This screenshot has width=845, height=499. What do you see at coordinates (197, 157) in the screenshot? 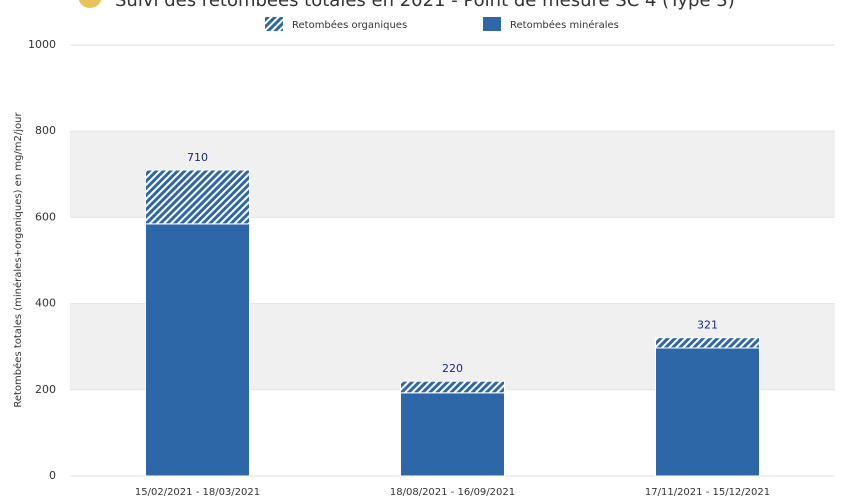
I see `total-label: 710` at bounding box center [197, 157].